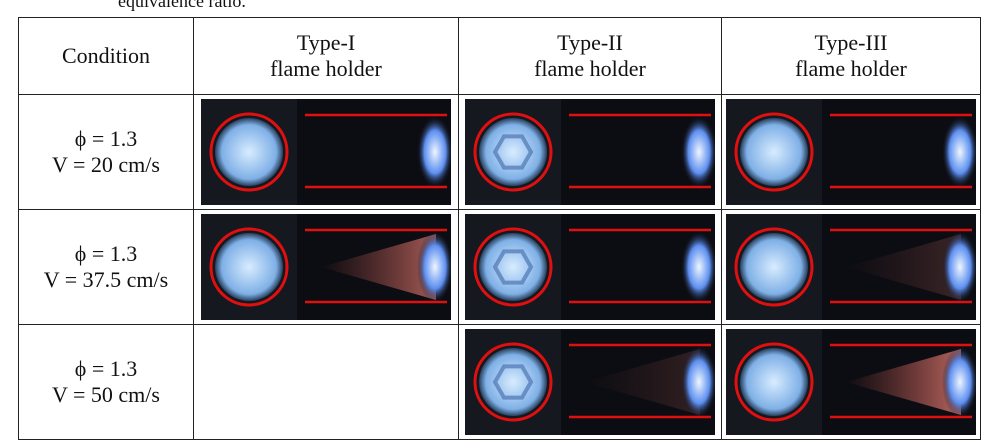 The width and height of the screenshot is (983, 443). What do you see at coordinates (326, 382) in the screenshot?
I see `empty-cell` at bounding box center [326, 382].